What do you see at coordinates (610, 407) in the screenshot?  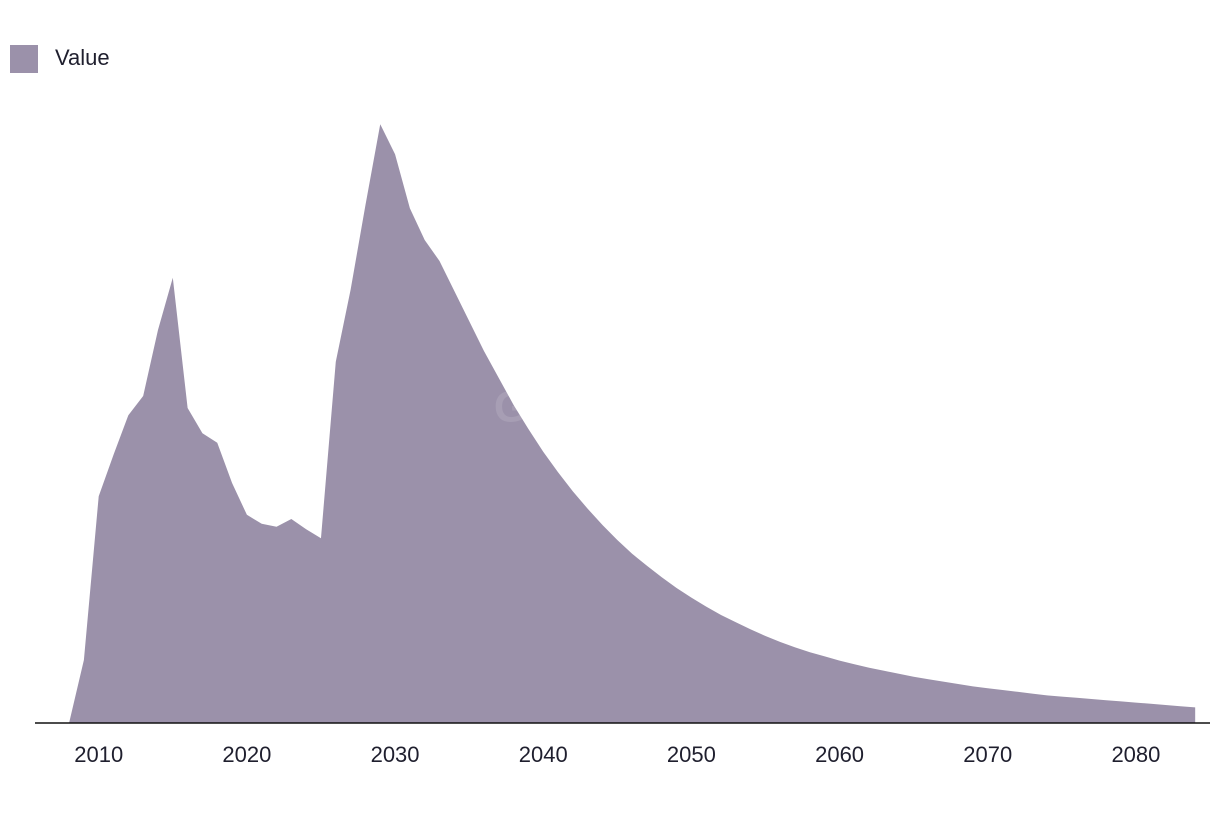 I see `watermark: GlobalData` at bounding box center [610, 407].